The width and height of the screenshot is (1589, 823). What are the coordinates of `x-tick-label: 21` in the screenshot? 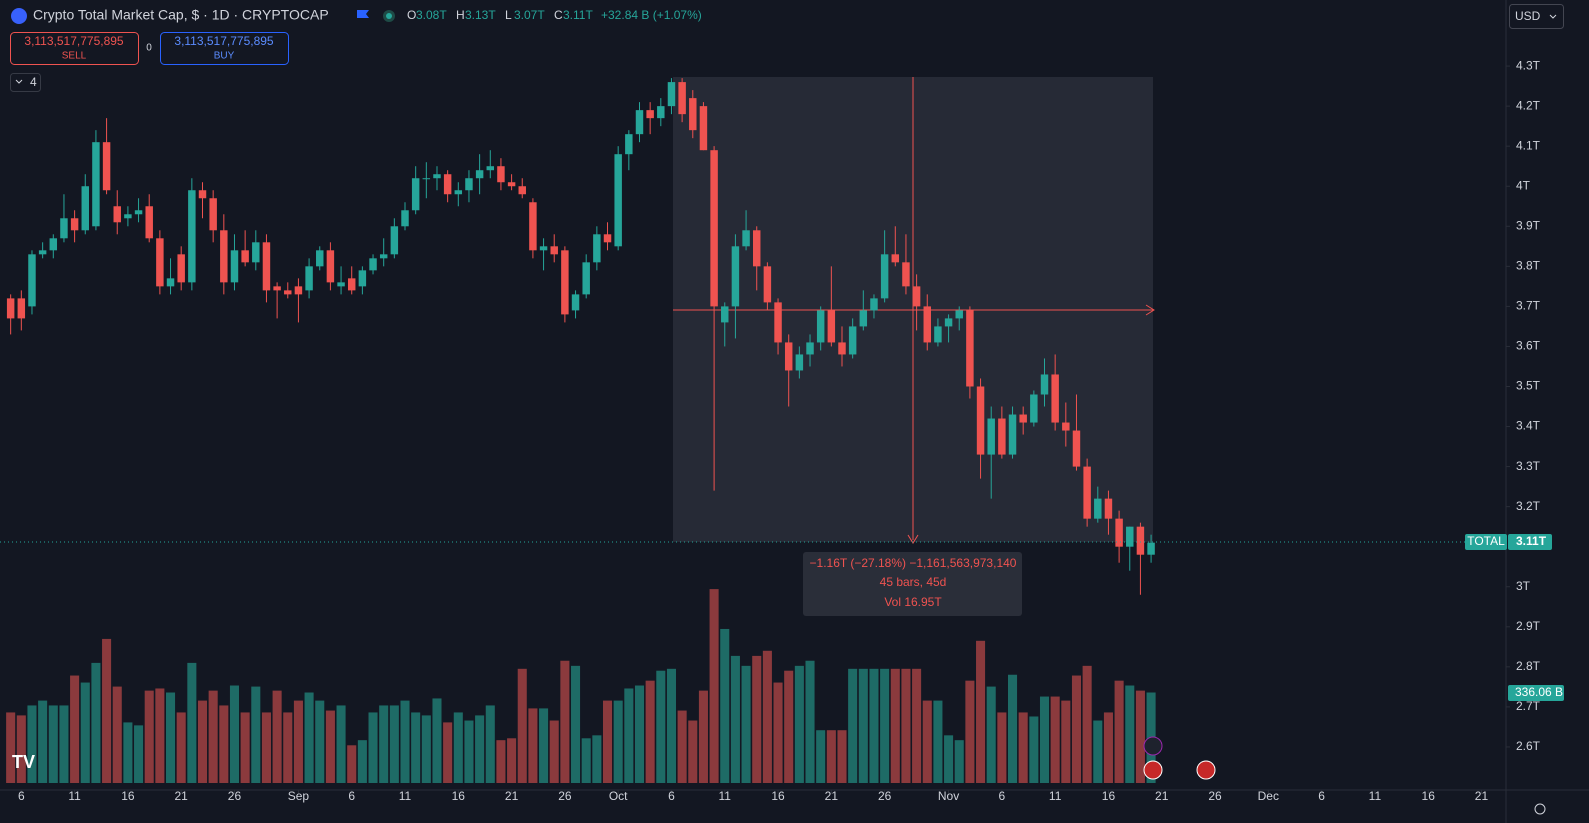 It's located at (512, 796).